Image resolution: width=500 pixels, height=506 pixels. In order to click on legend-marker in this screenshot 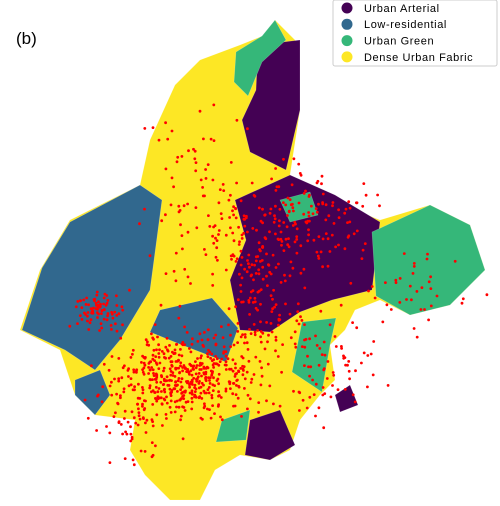, I will do `click(347, 57)`.